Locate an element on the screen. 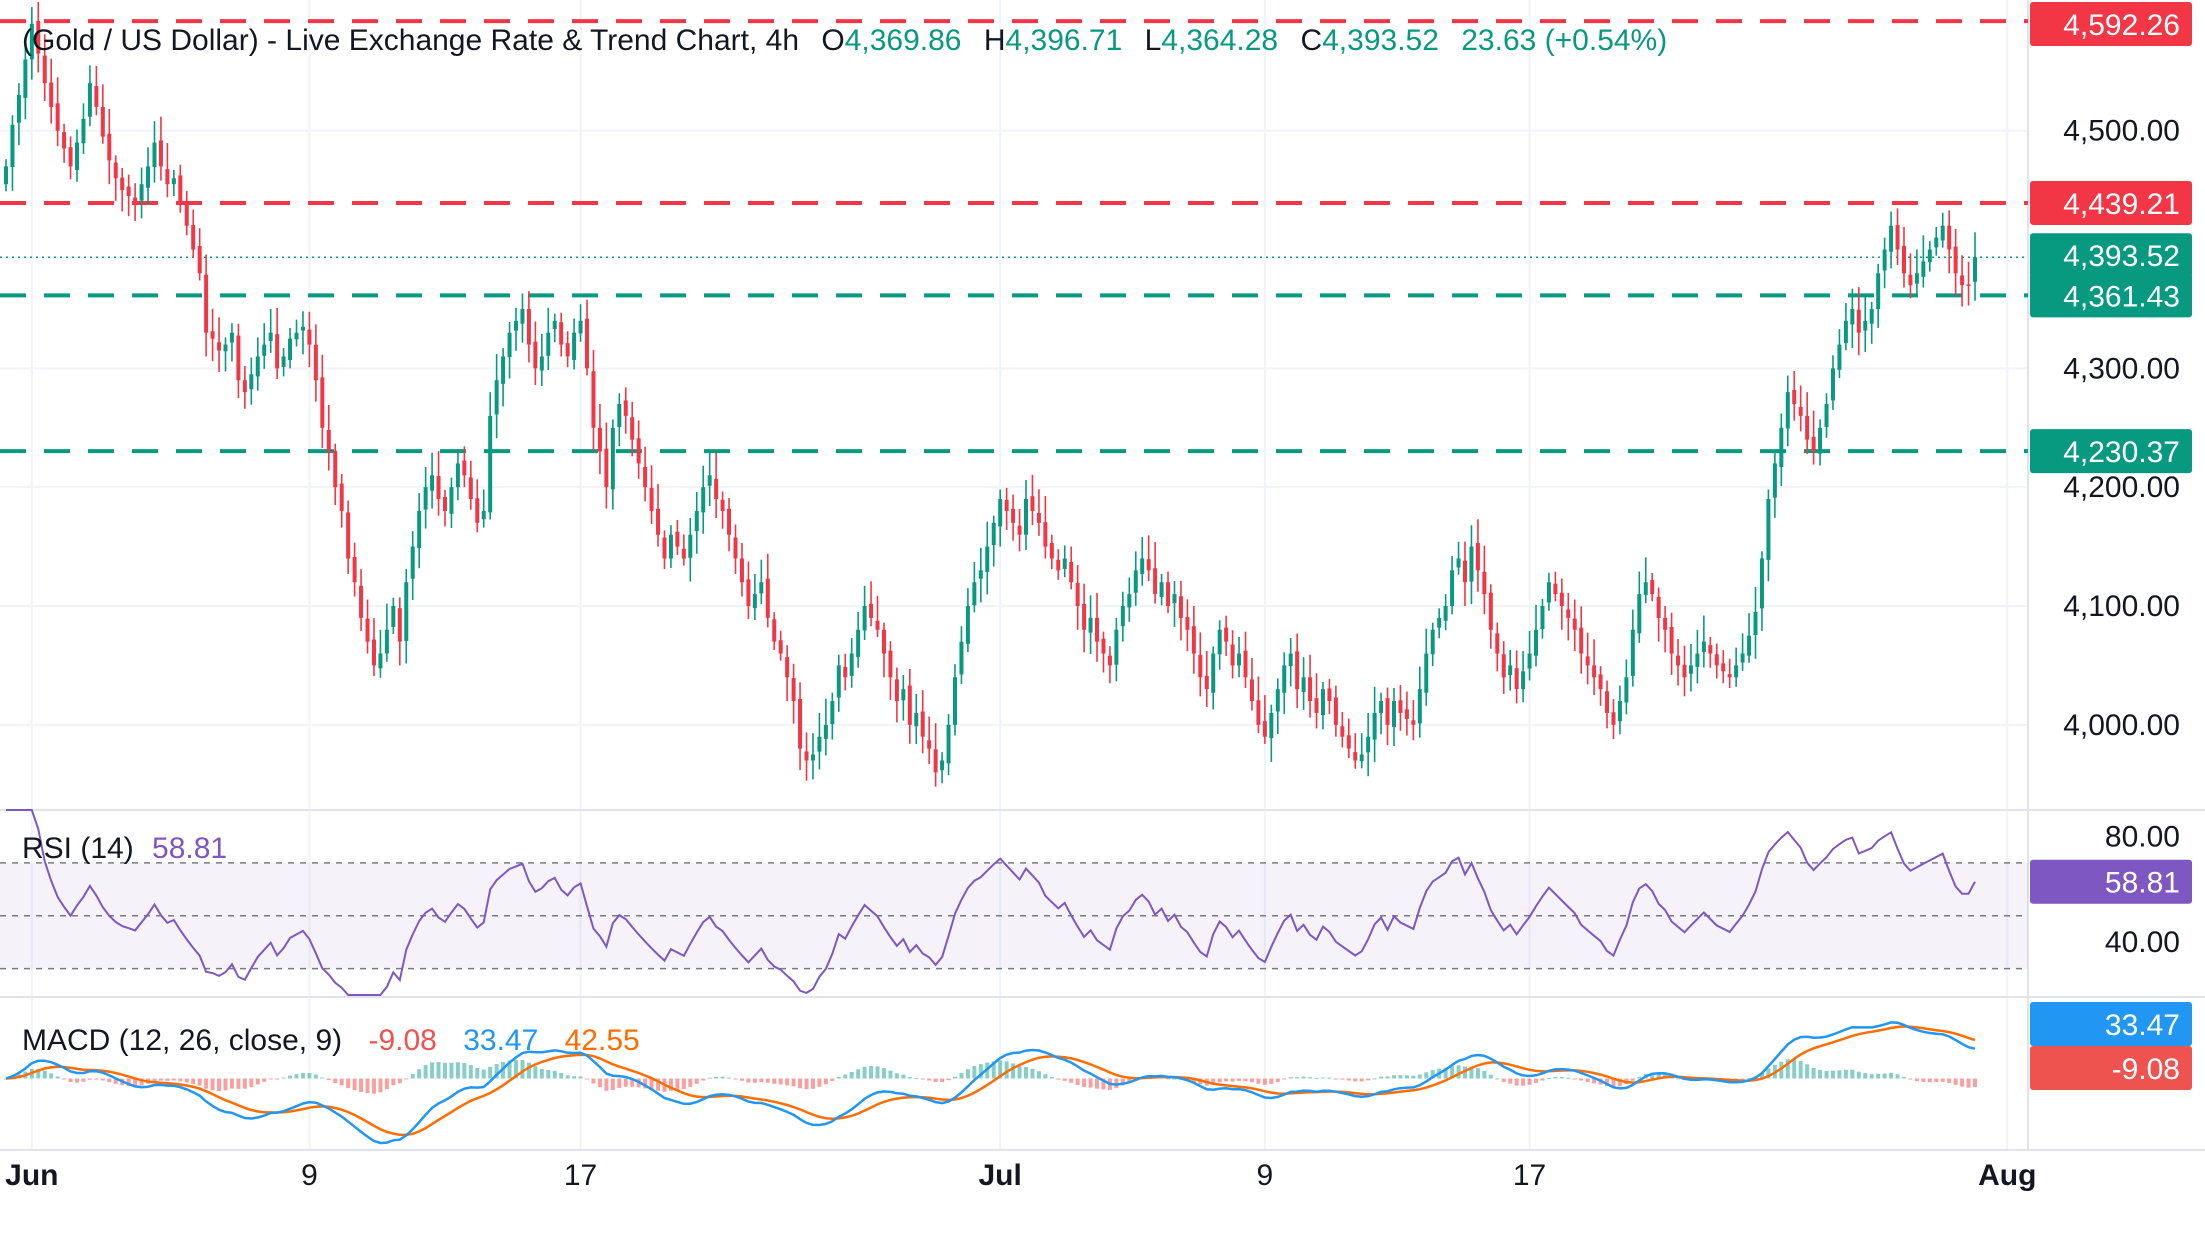 Image resolution: width=2205 pixels, height=1246 pixels. macd-tag-bg is located at coordinates (2111, 1024).